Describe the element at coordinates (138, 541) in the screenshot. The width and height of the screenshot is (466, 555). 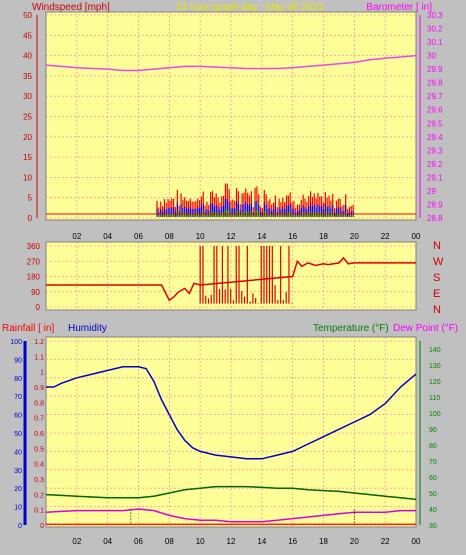
I see `humidity-x-tick-label: 06` at that location.